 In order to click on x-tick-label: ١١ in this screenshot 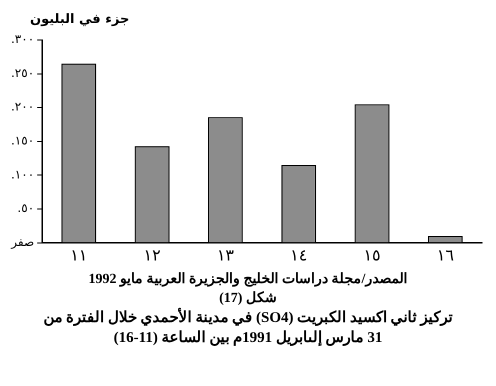, I will do `click(79, 255)`.